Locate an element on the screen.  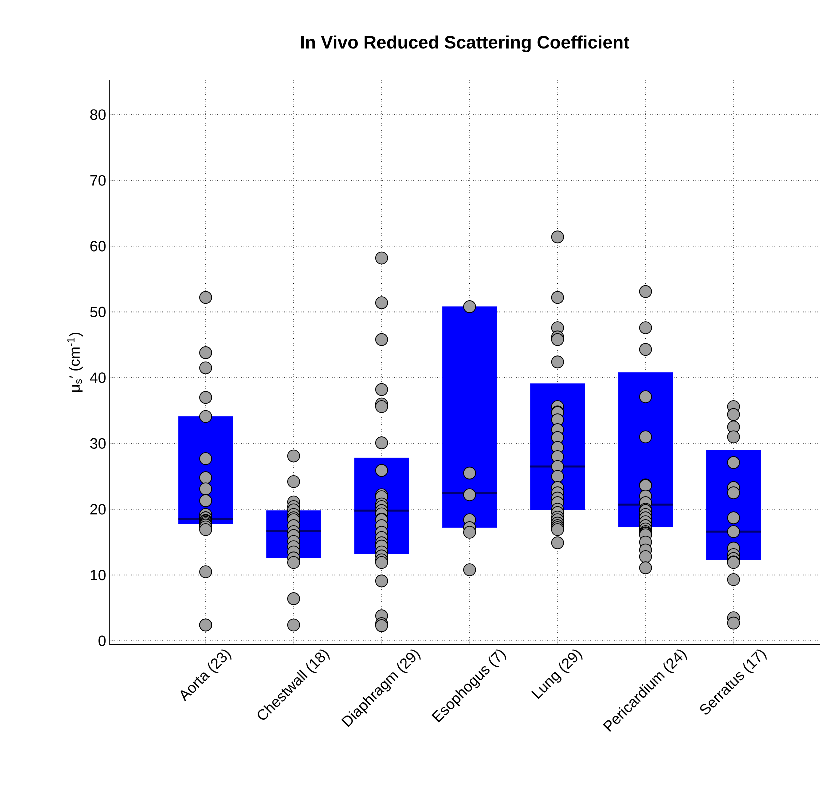
y-tick-label: 30 is located at coordinates (98, 444).